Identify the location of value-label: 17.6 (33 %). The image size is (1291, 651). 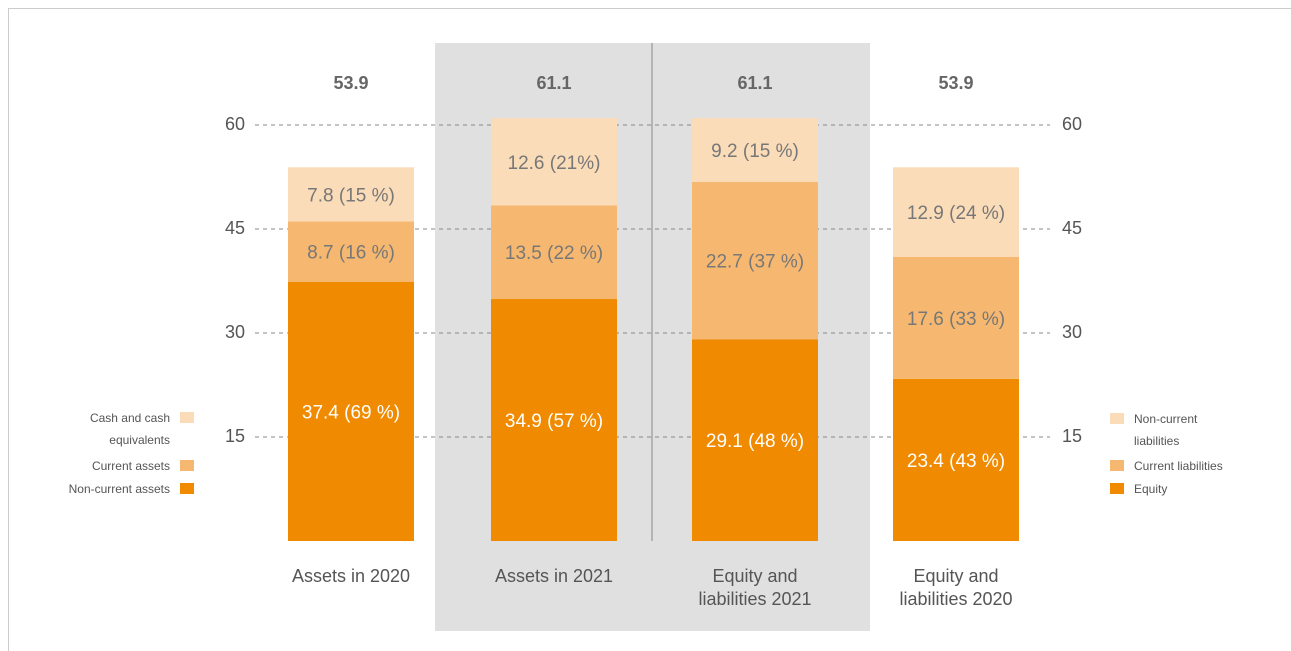
(956, 319).